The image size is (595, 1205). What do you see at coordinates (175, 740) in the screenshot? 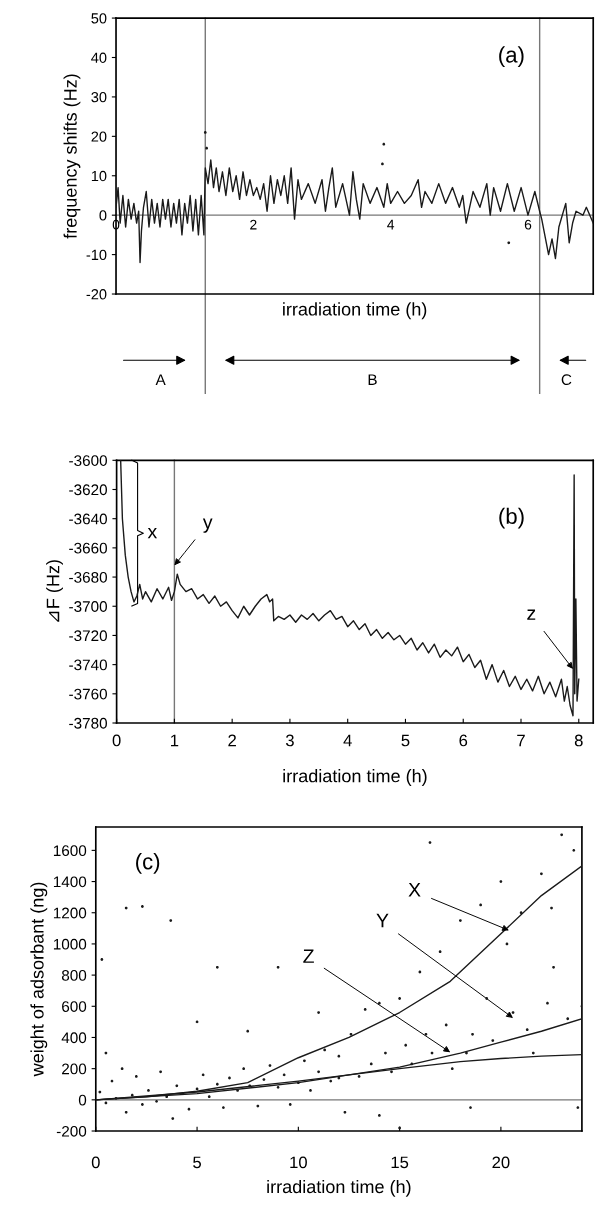
I see `x-tick-label: 1` at bounding box center [175, 740].